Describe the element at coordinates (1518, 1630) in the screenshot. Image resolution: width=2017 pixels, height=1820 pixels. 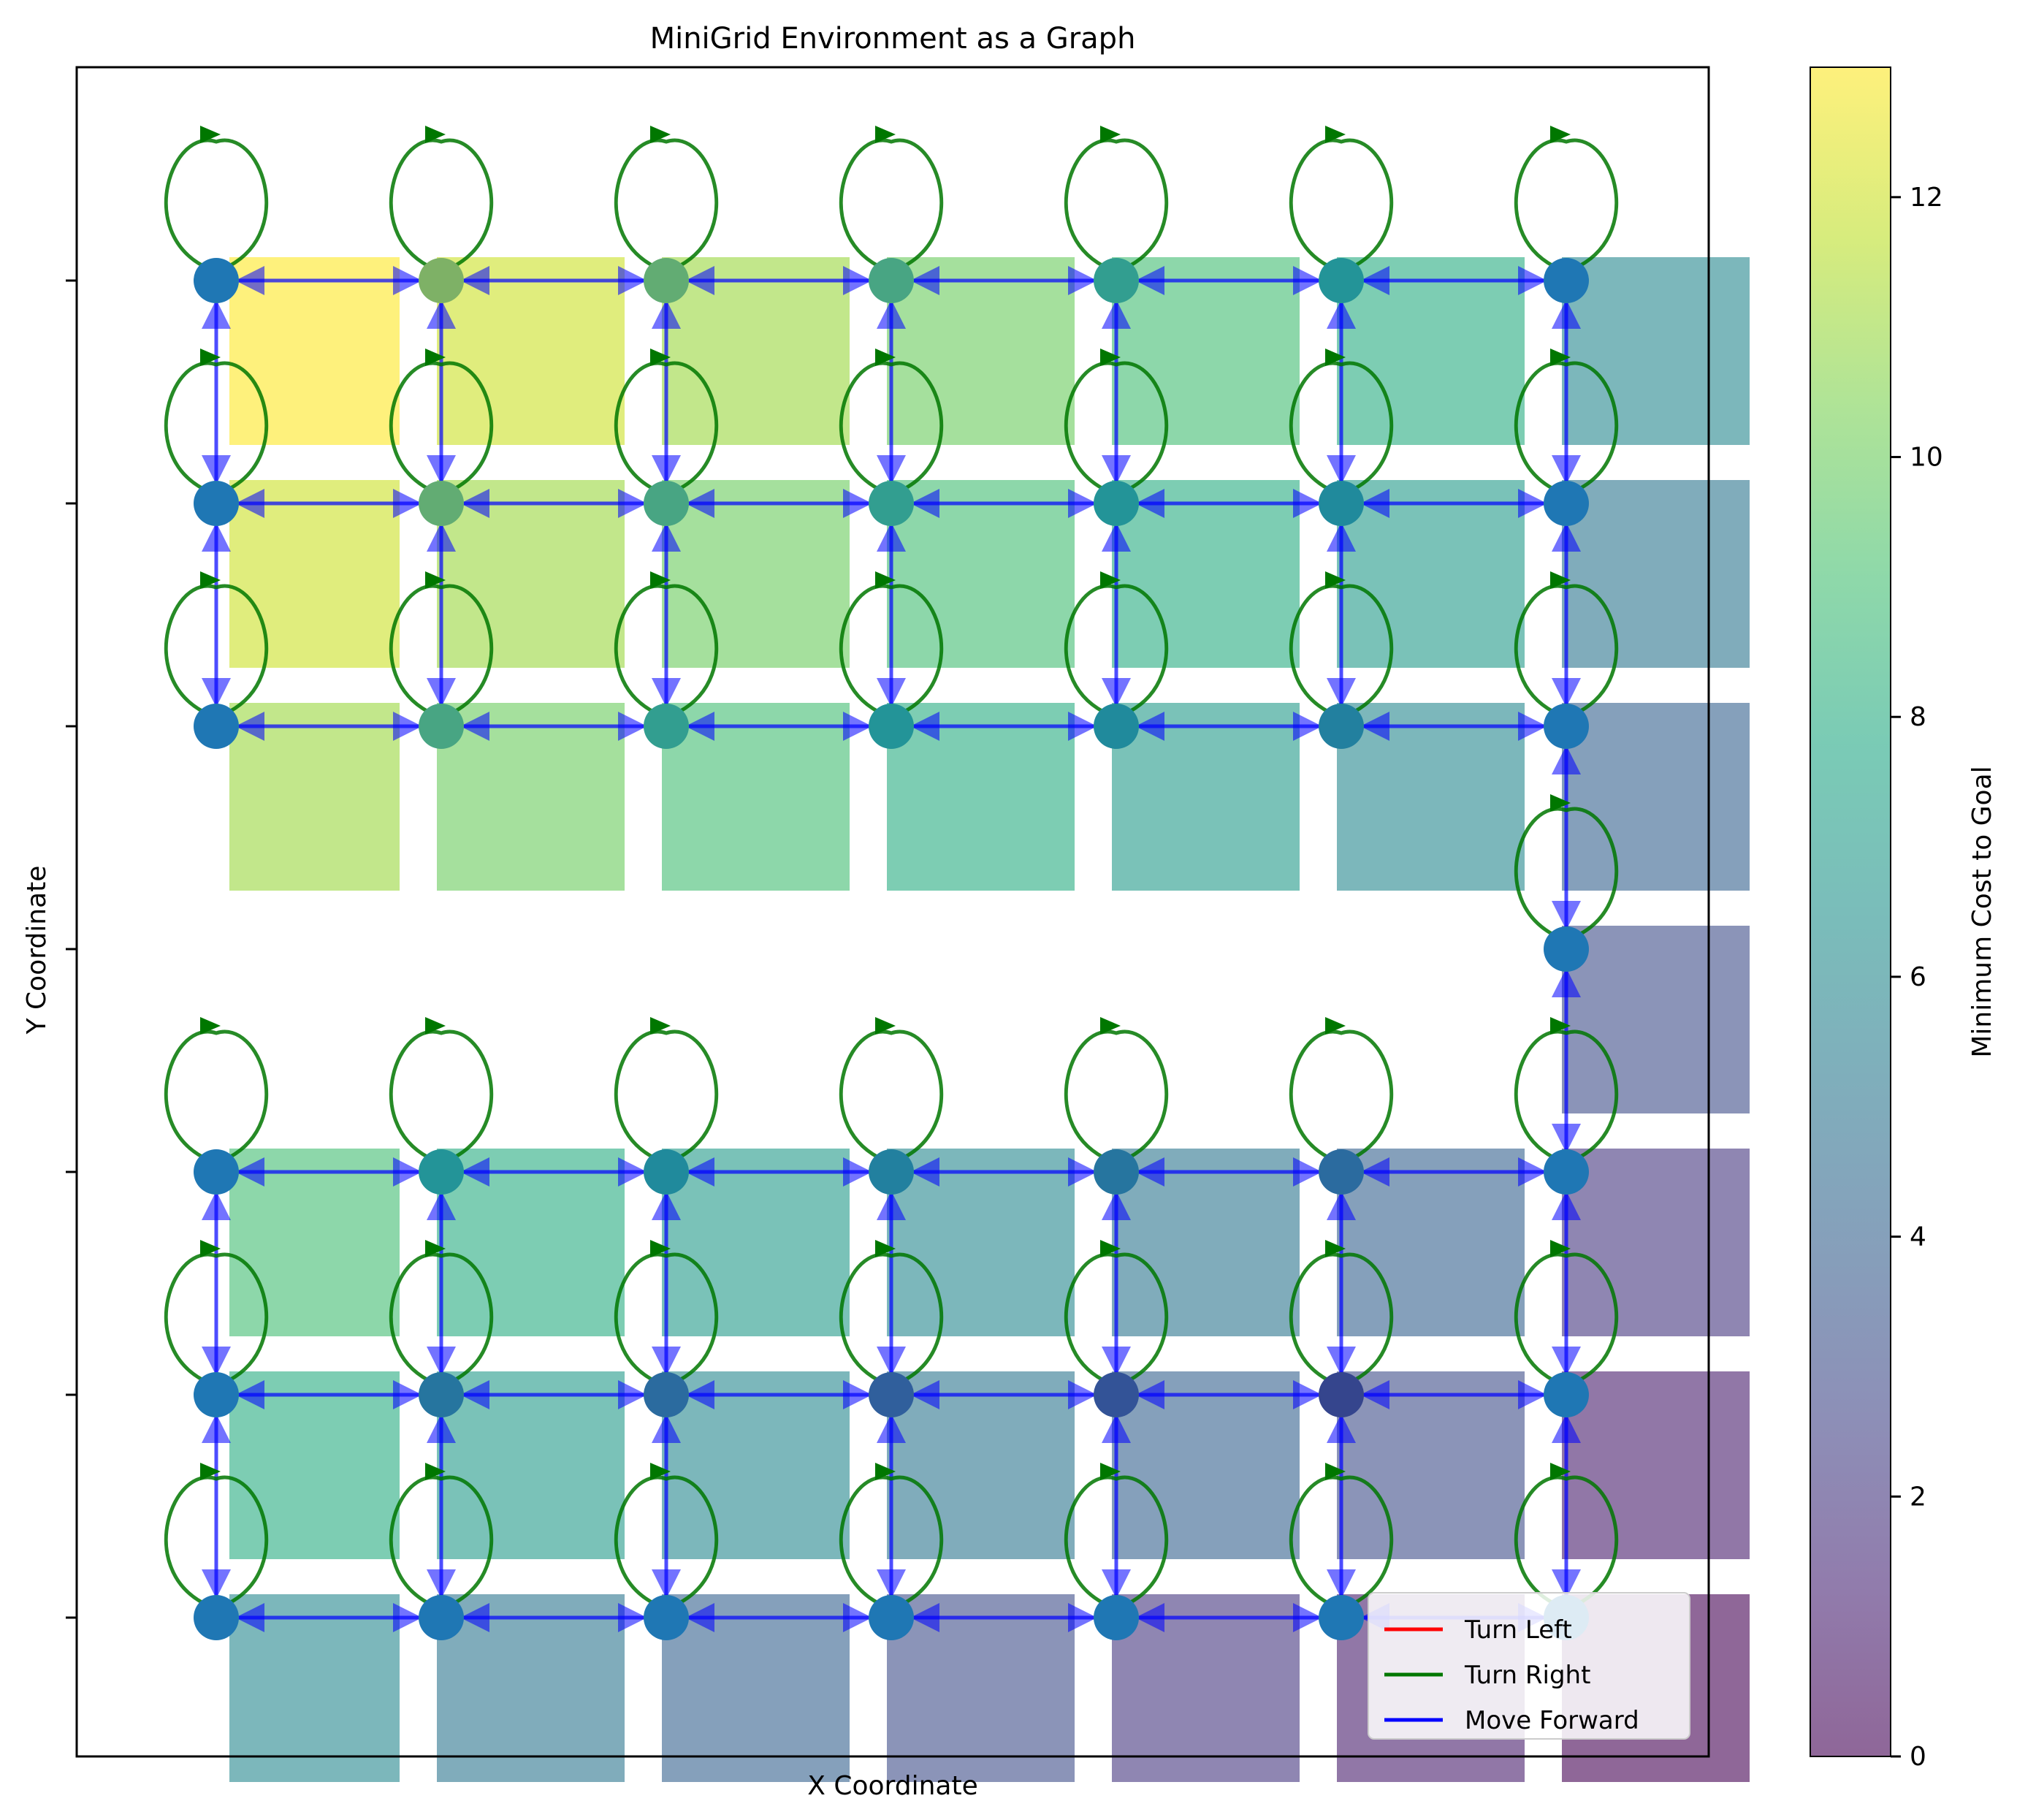
I see `legend-label-turn-left: Turn Left` at that location.